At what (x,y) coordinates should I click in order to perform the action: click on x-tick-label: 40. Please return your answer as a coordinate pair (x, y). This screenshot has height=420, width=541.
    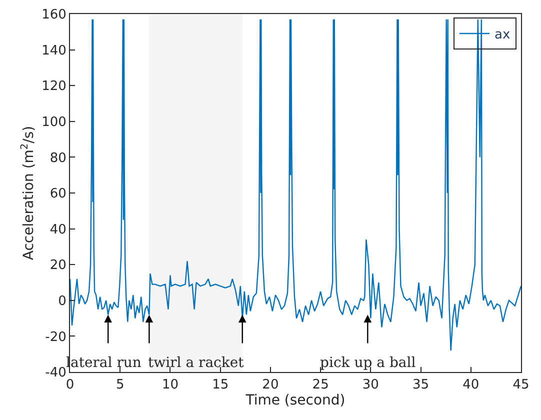
    Looking at the image, I should click on (471, 385).